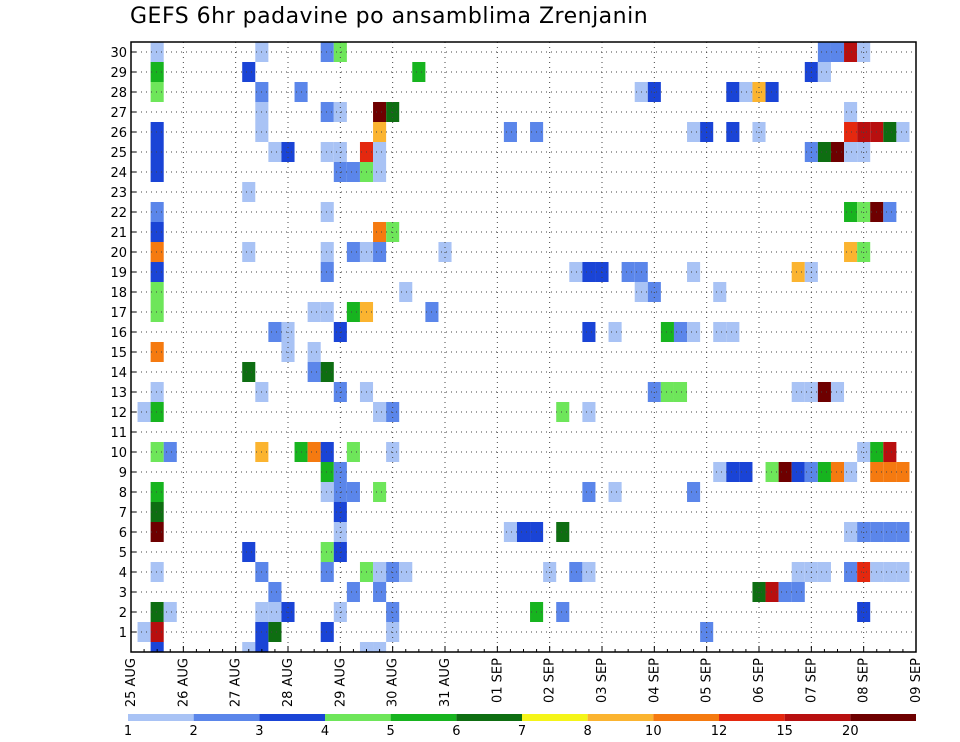 This screenshot has width=960, height=742. I want to click on y-tick-label: 2, so click(123, 613).